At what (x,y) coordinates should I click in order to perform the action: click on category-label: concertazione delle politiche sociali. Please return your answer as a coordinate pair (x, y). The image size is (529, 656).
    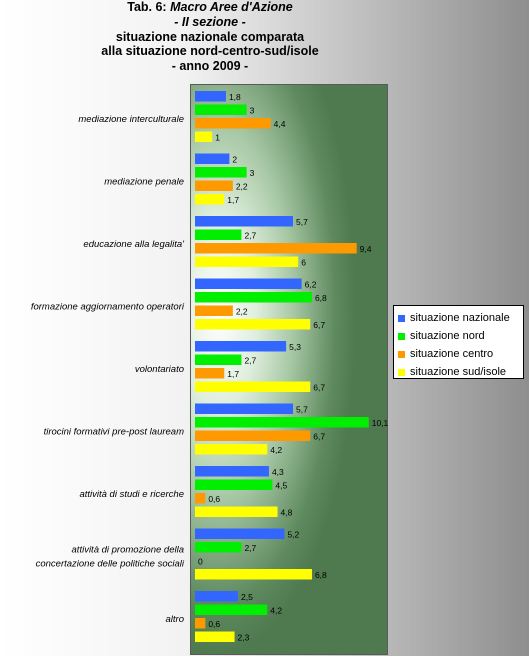
    Looking at the image, I should click on (110, 564).